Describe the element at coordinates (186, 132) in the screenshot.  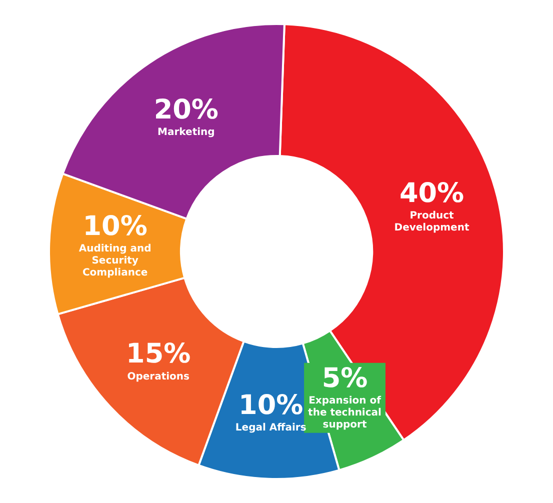
I see `slice-label: Marketing` at that location.